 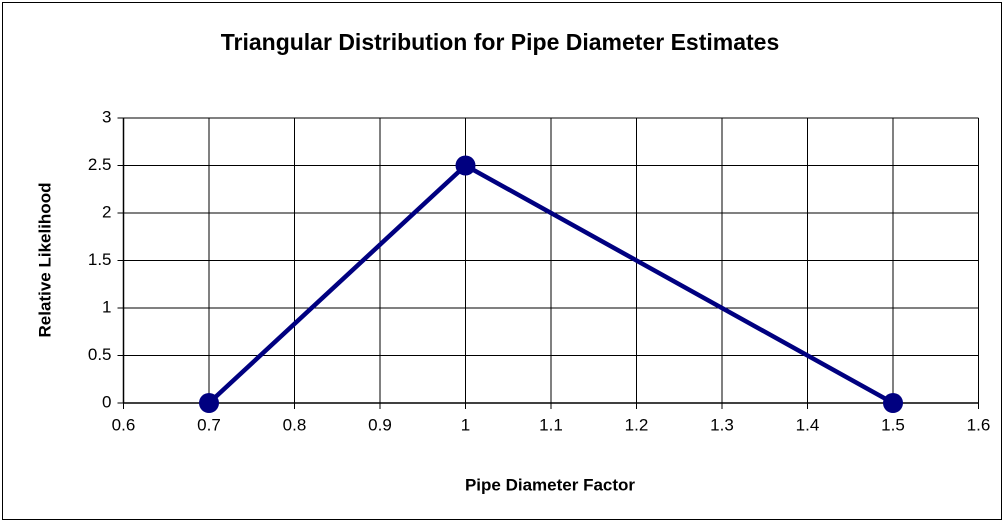 I want to click on x-tick-label: 1.1, so click(x=551, y=424).